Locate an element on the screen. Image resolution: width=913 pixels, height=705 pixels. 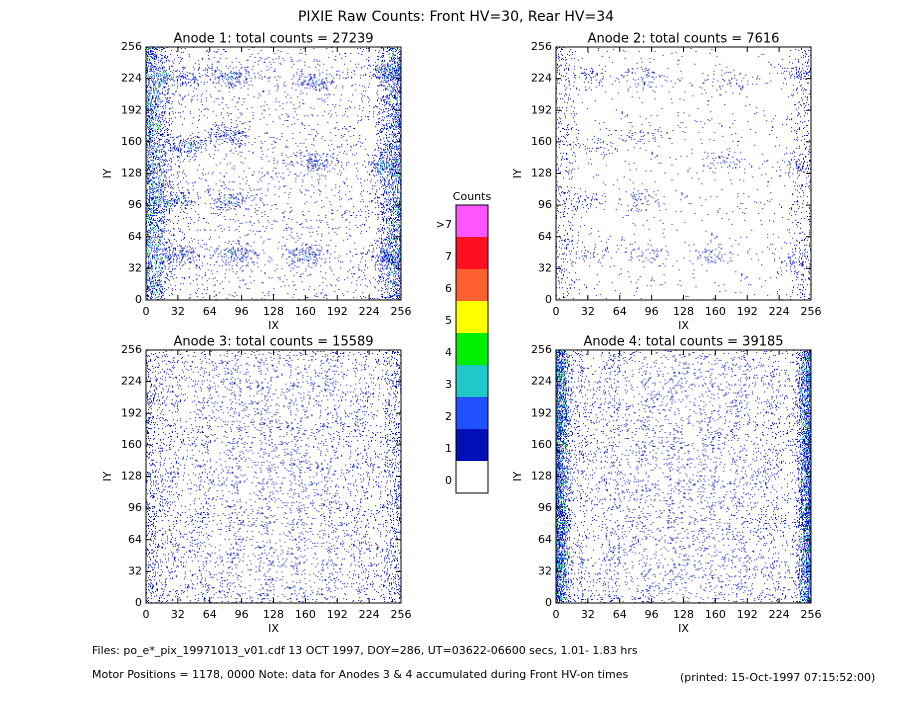
colorbar-label: 3 is located at coordinates (448, 384).